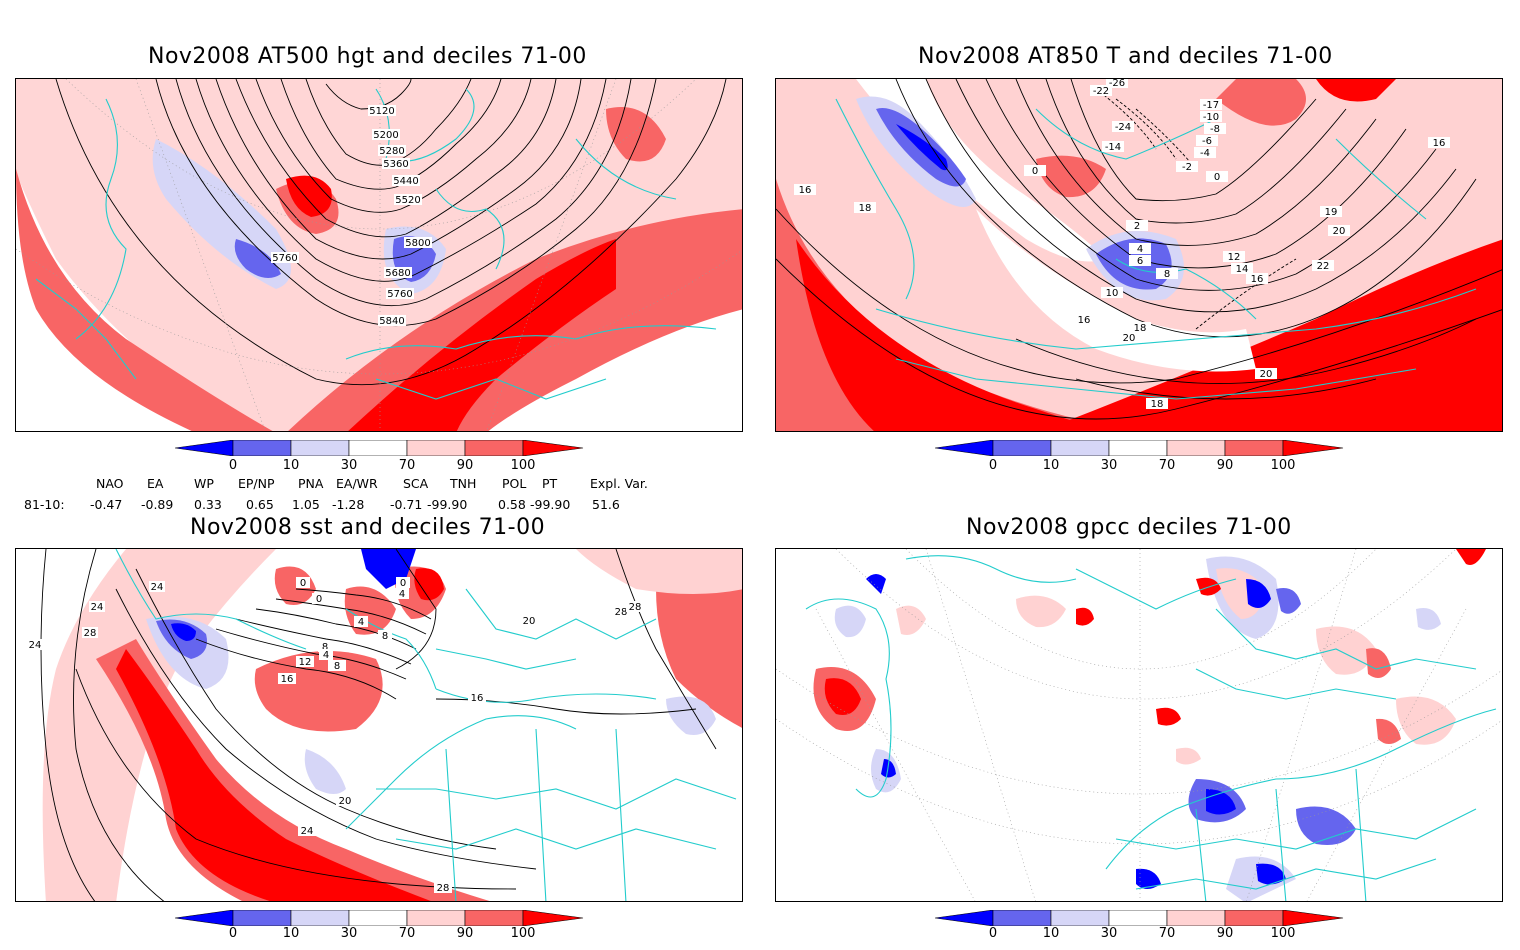 This screenshot has height=950, width=1520. I want to click on svg-text: 2, so click(1137, 226).